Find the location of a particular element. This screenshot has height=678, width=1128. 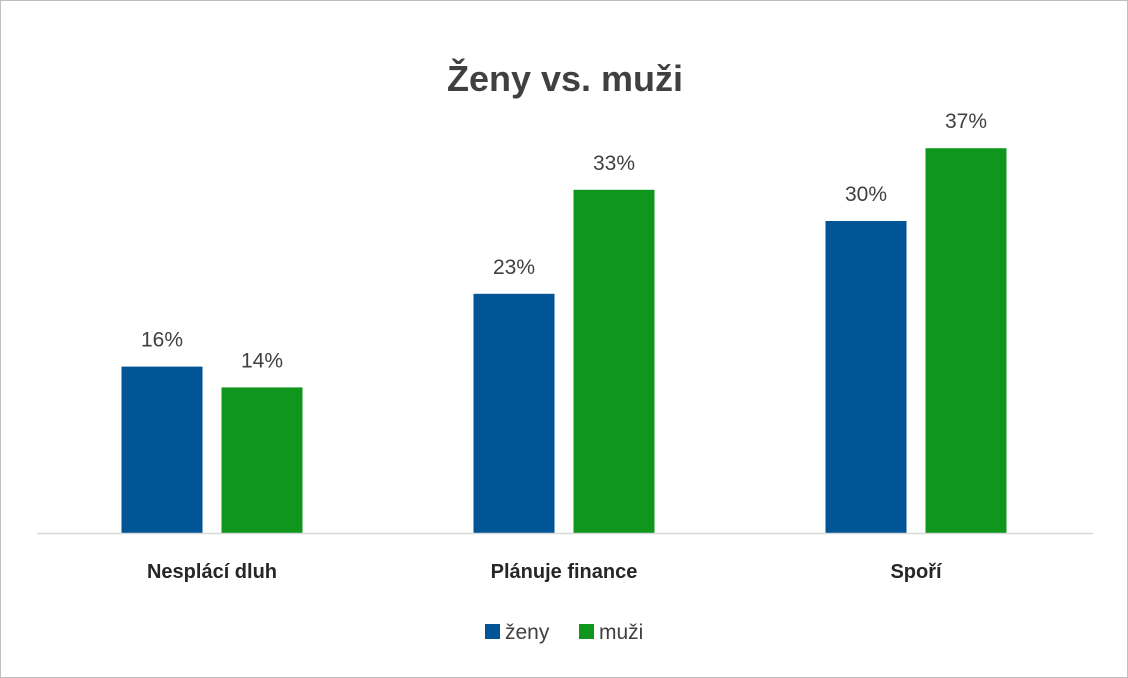

category-labels-group: Nesplácí dluh Plánuje finance Spoří is located at coordinates (545, 572).